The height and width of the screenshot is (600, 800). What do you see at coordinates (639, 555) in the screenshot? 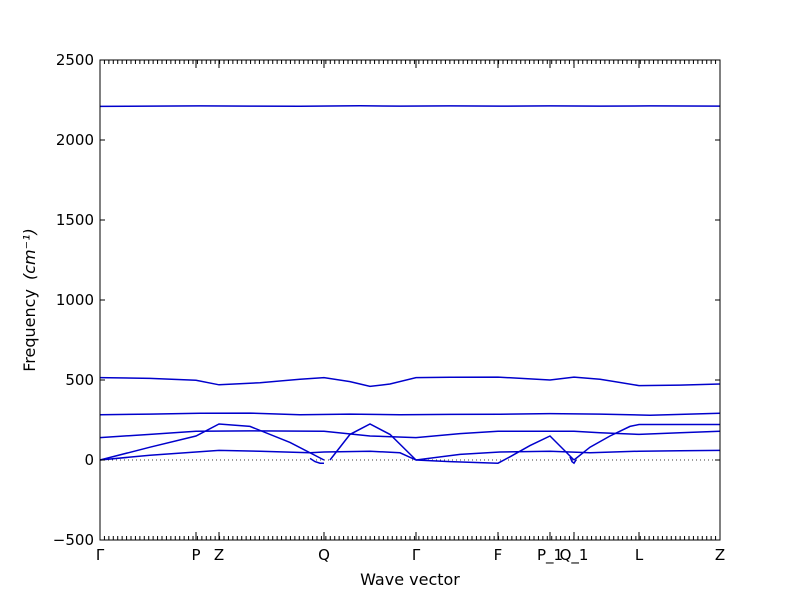
I see `x-tick-label: L` at bounding box center [639, 555].